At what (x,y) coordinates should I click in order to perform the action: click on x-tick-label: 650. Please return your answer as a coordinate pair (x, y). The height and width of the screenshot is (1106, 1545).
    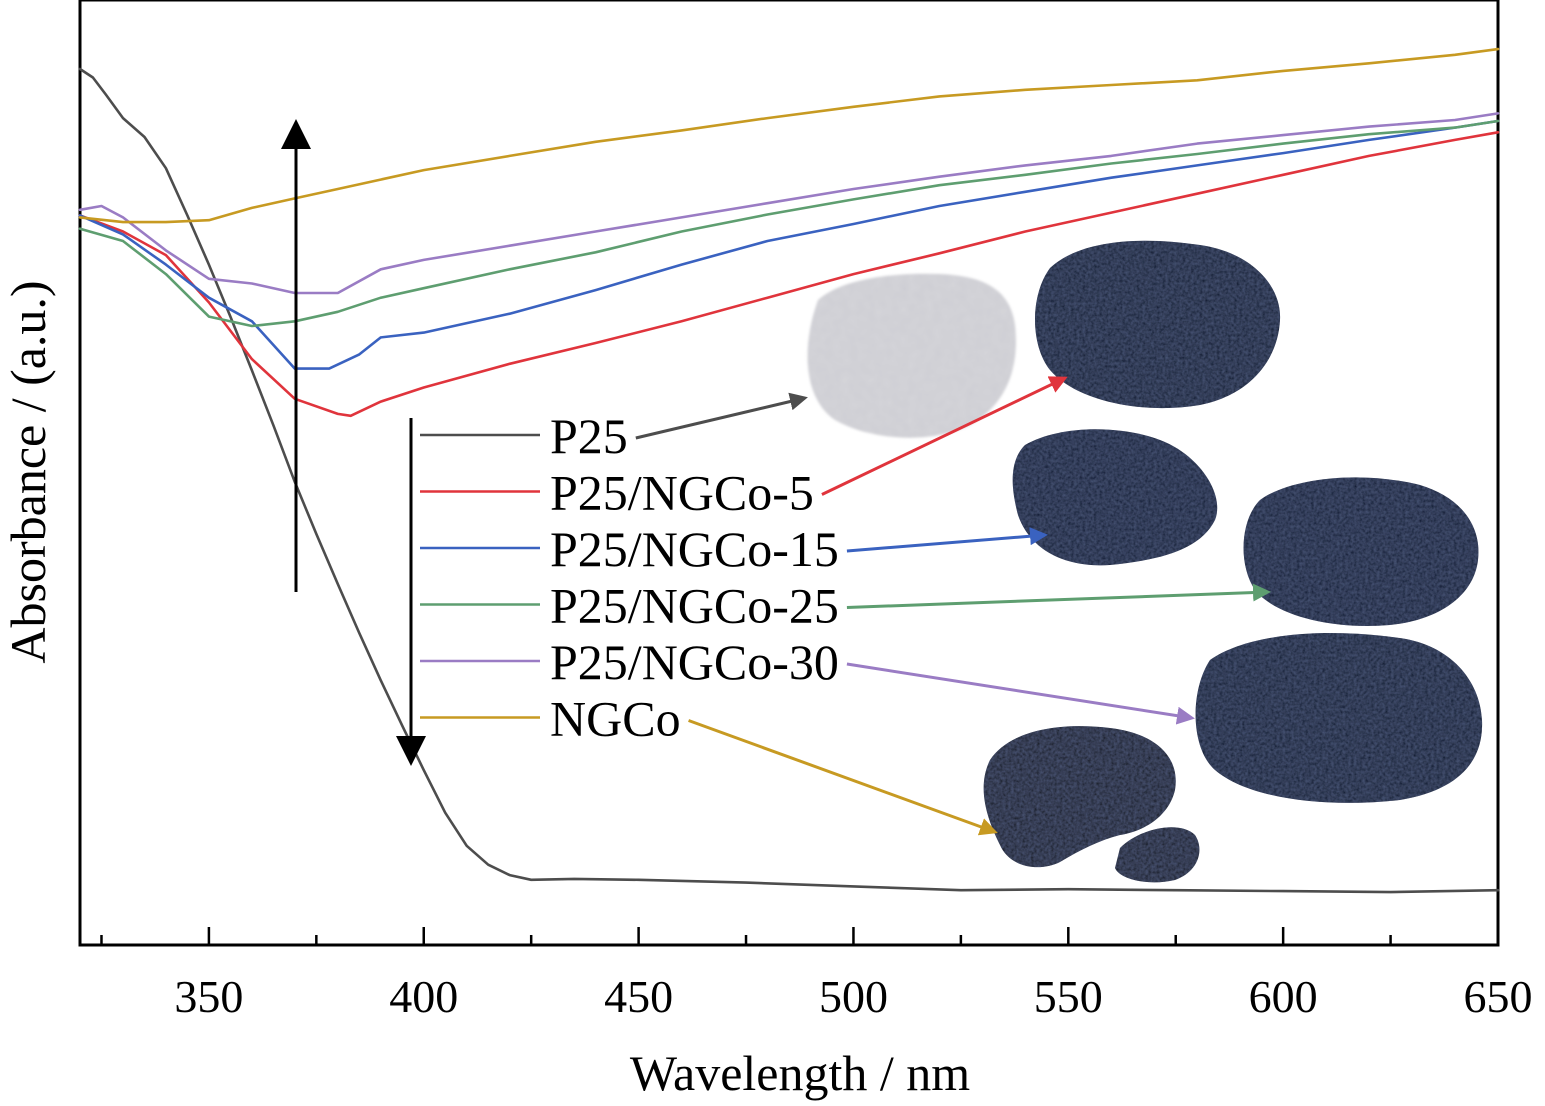
    Looking at the image, I should click on (1498, 996).